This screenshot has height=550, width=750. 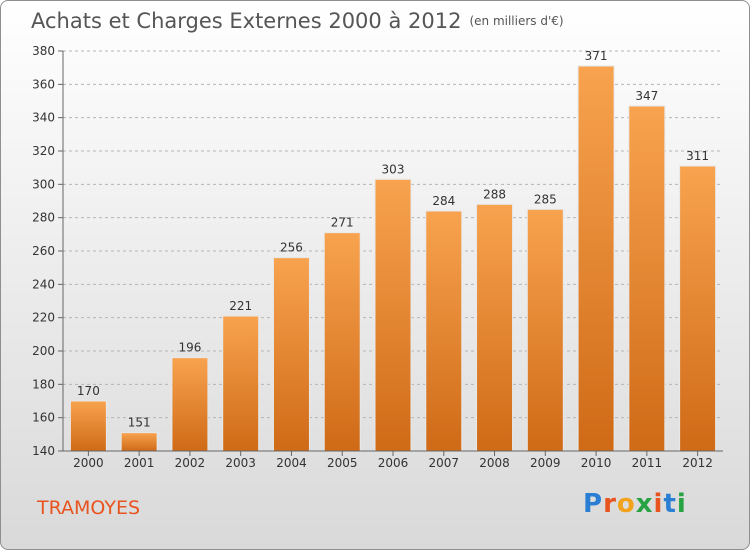 I want to click on data-label-2002: 196, so click(x=189, y=348).